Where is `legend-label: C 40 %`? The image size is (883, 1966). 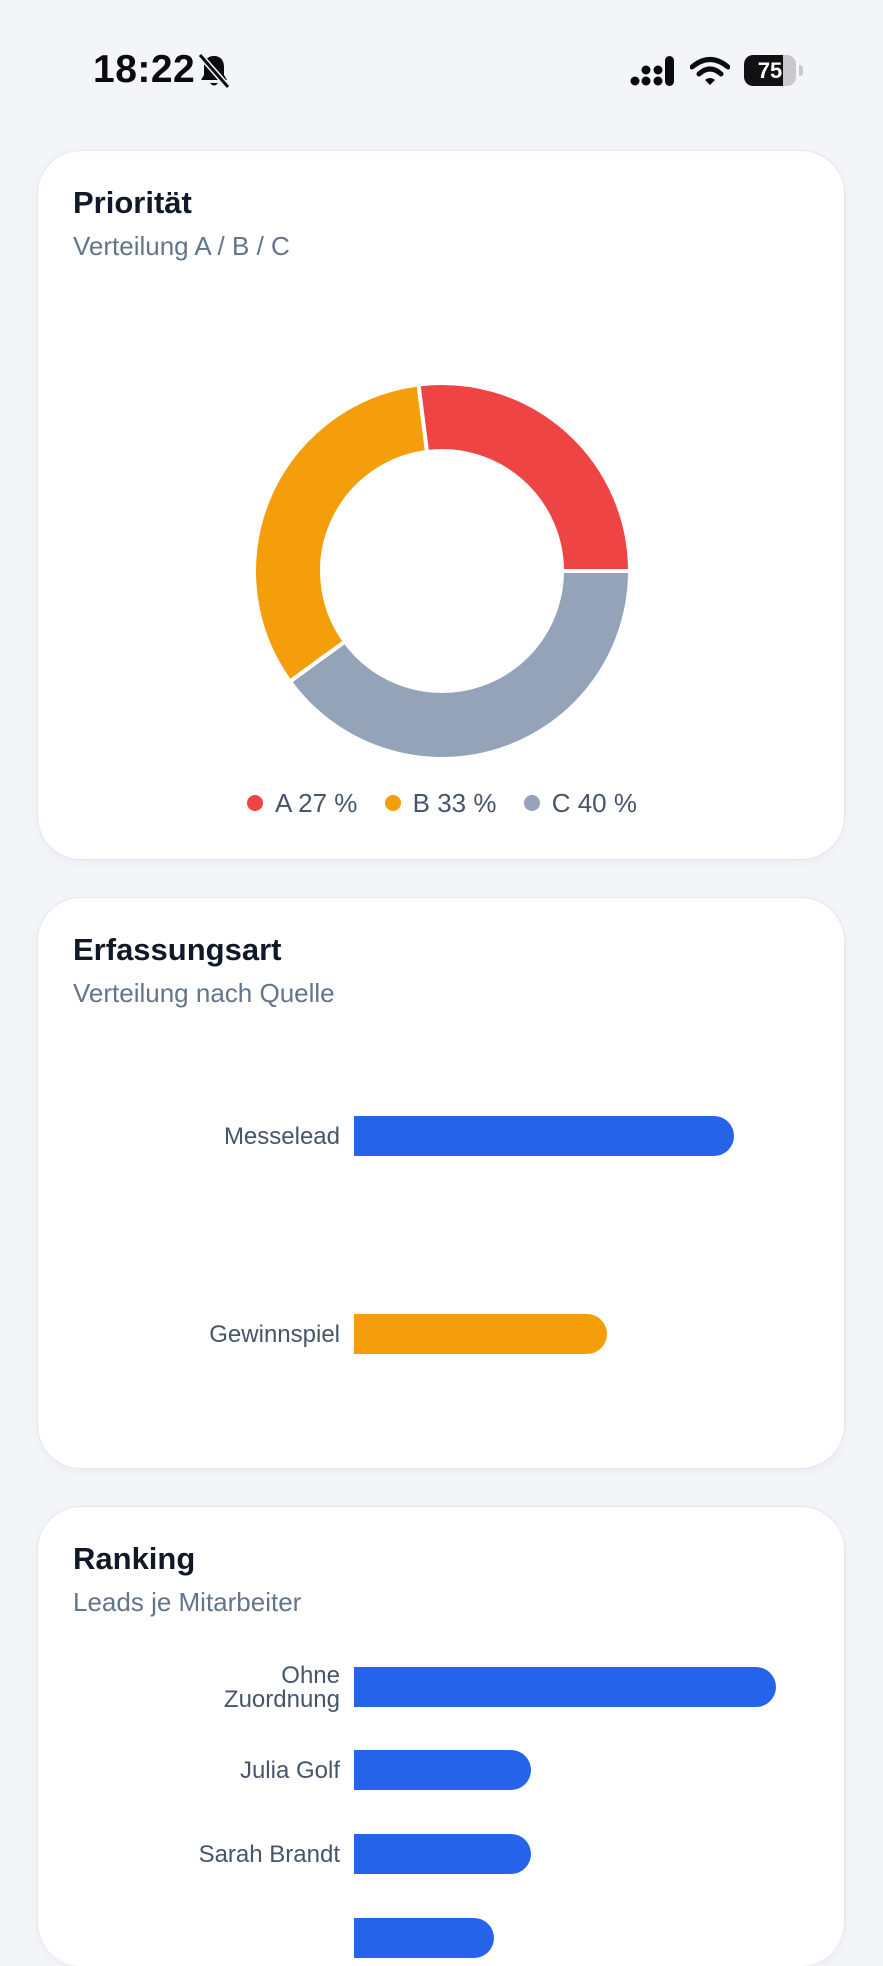 legend-label: C 40 % is located at coordinates (594, 802).